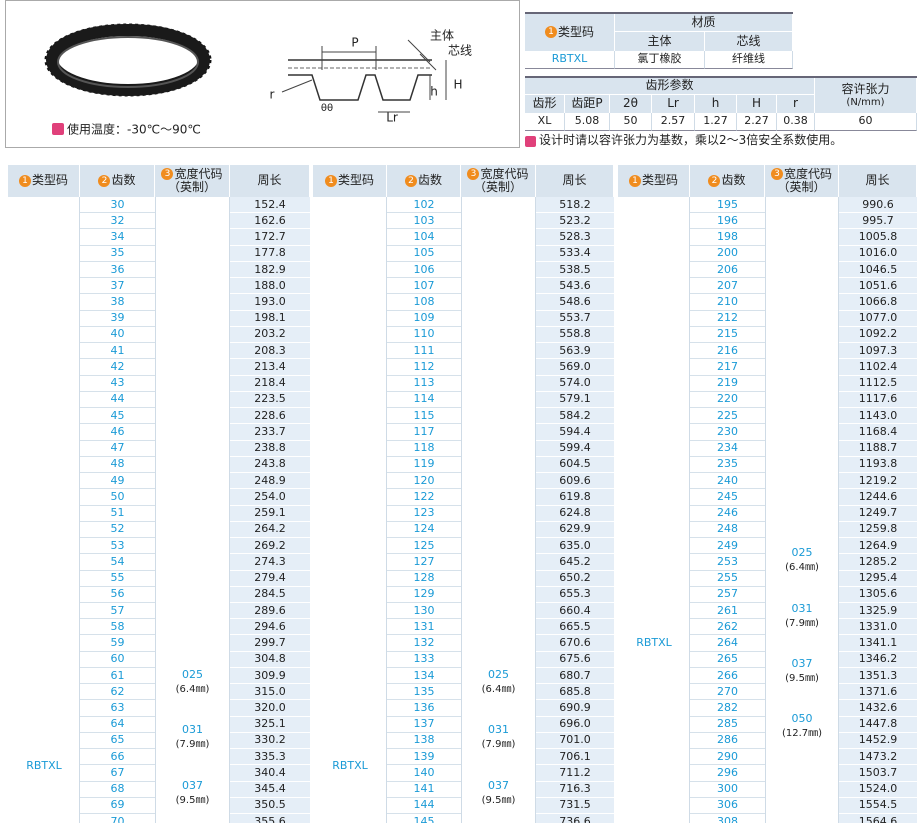 The height and width of the screenshot is (823, 919). Describe the element at coordinates (865, 102) in the screenshot. I see `tension-unit: (N/mm)` at that location.